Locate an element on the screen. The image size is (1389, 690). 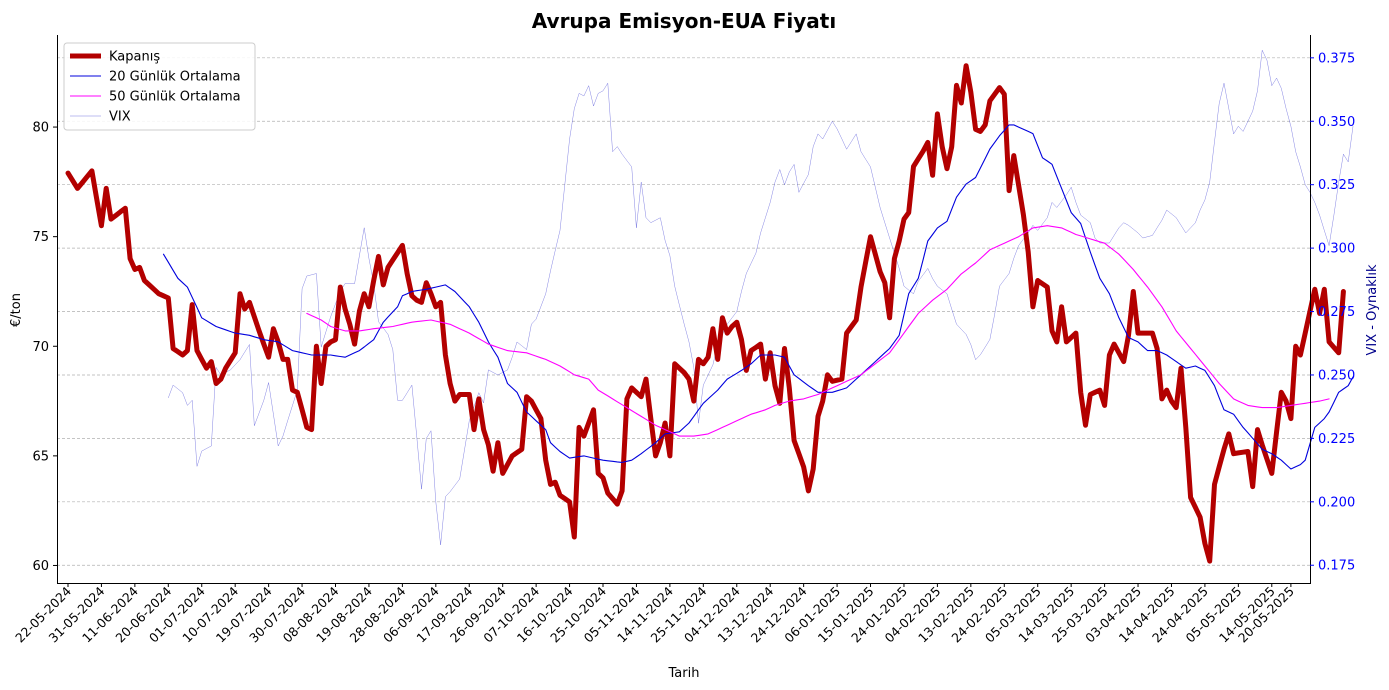
y-tick-label: 70 is located at coordinates (40, 347).